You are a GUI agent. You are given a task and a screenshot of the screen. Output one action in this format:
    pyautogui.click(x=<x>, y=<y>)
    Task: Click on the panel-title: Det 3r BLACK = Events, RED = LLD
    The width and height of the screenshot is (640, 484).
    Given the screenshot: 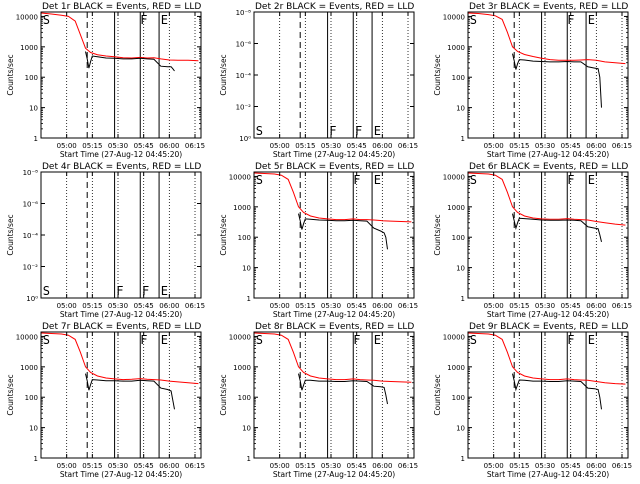 What is the action you would take?
    pyautogui.click(x=548, y=7)
    